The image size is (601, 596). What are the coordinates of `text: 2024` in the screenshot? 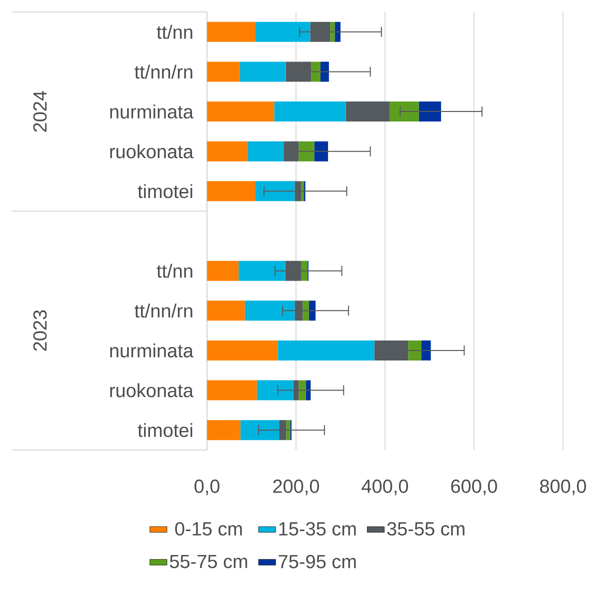 It's located at (40, 111).